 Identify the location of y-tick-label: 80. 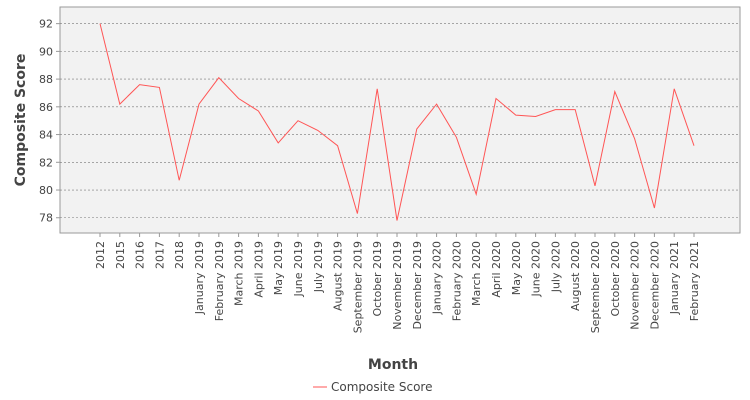
(46, 190).